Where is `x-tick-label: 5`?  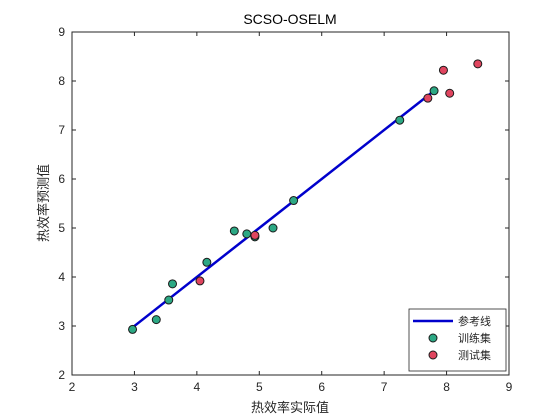 x-tick-label: 5 is located at coordinates (259, 387).